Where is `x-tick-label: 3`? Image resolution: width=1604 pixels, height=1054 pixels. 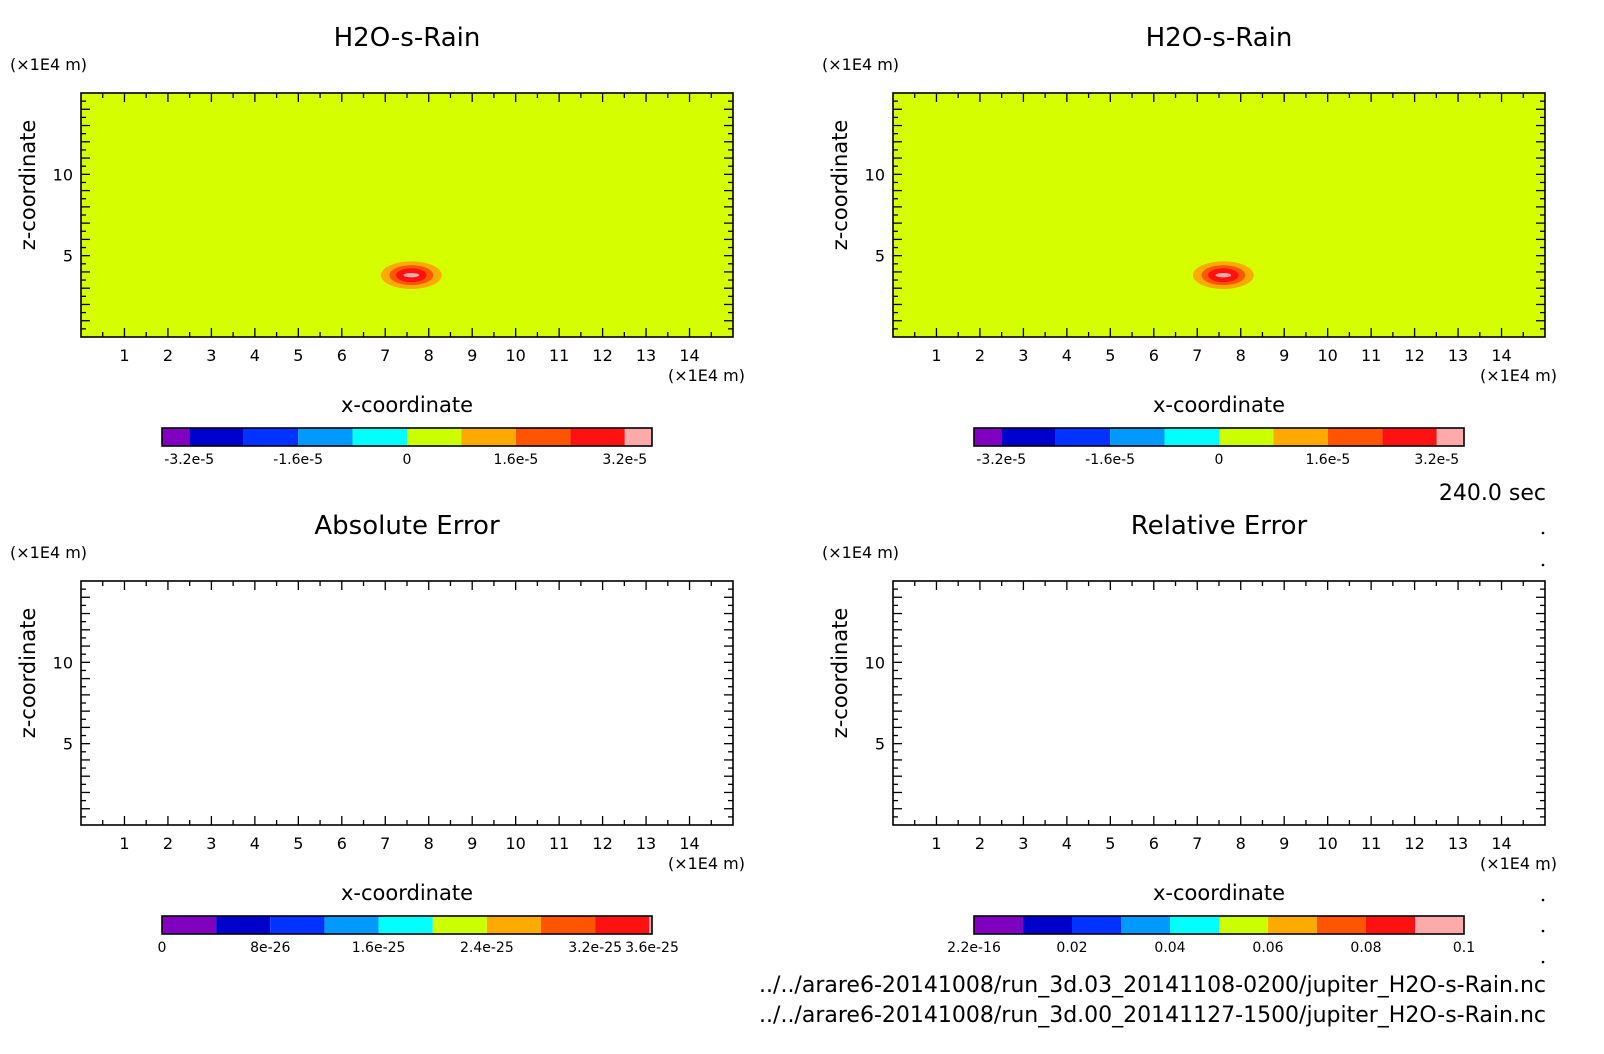
x-tick-label: 3 is located at coordinates (1023, 355).